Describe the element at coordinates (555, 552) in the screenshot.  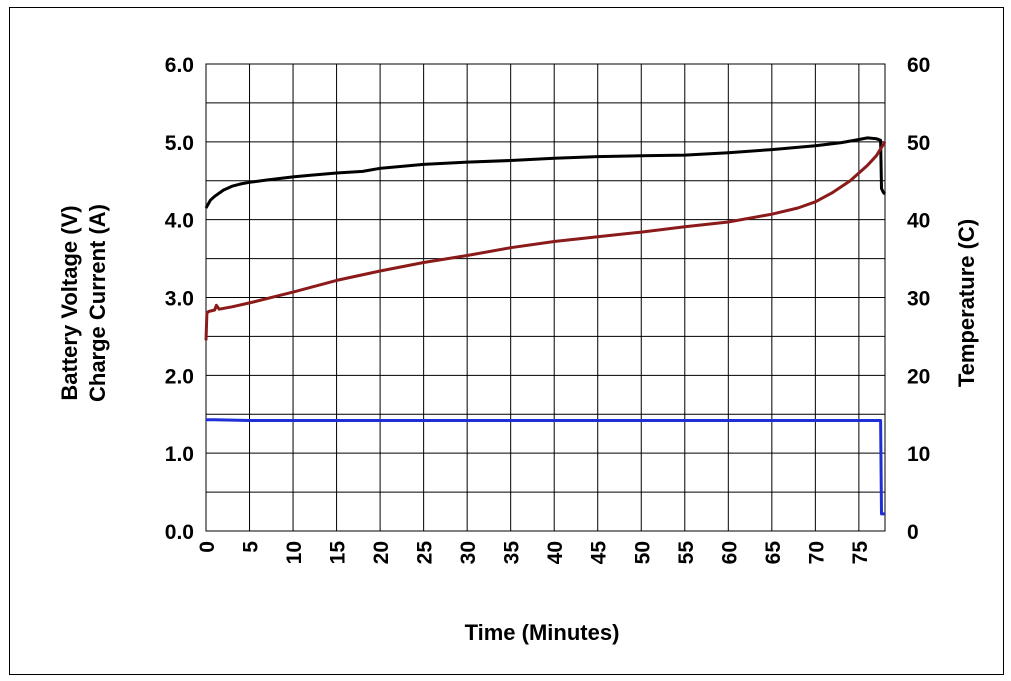
I see `x-tick-label: 40` at that location.